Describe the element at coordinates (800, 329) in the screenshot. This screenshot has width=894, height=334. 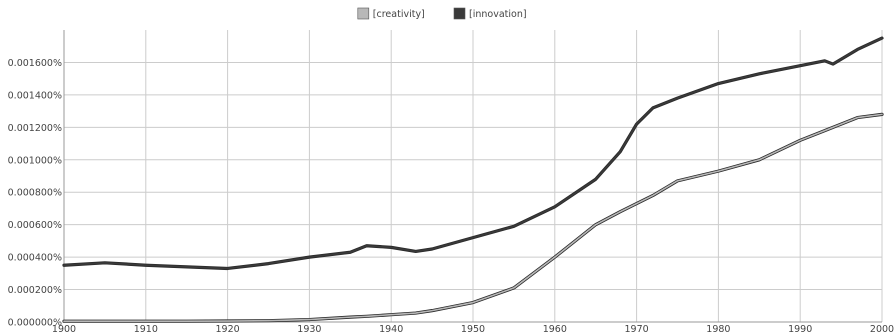
I see `x-tick-label: 1990` at that location.